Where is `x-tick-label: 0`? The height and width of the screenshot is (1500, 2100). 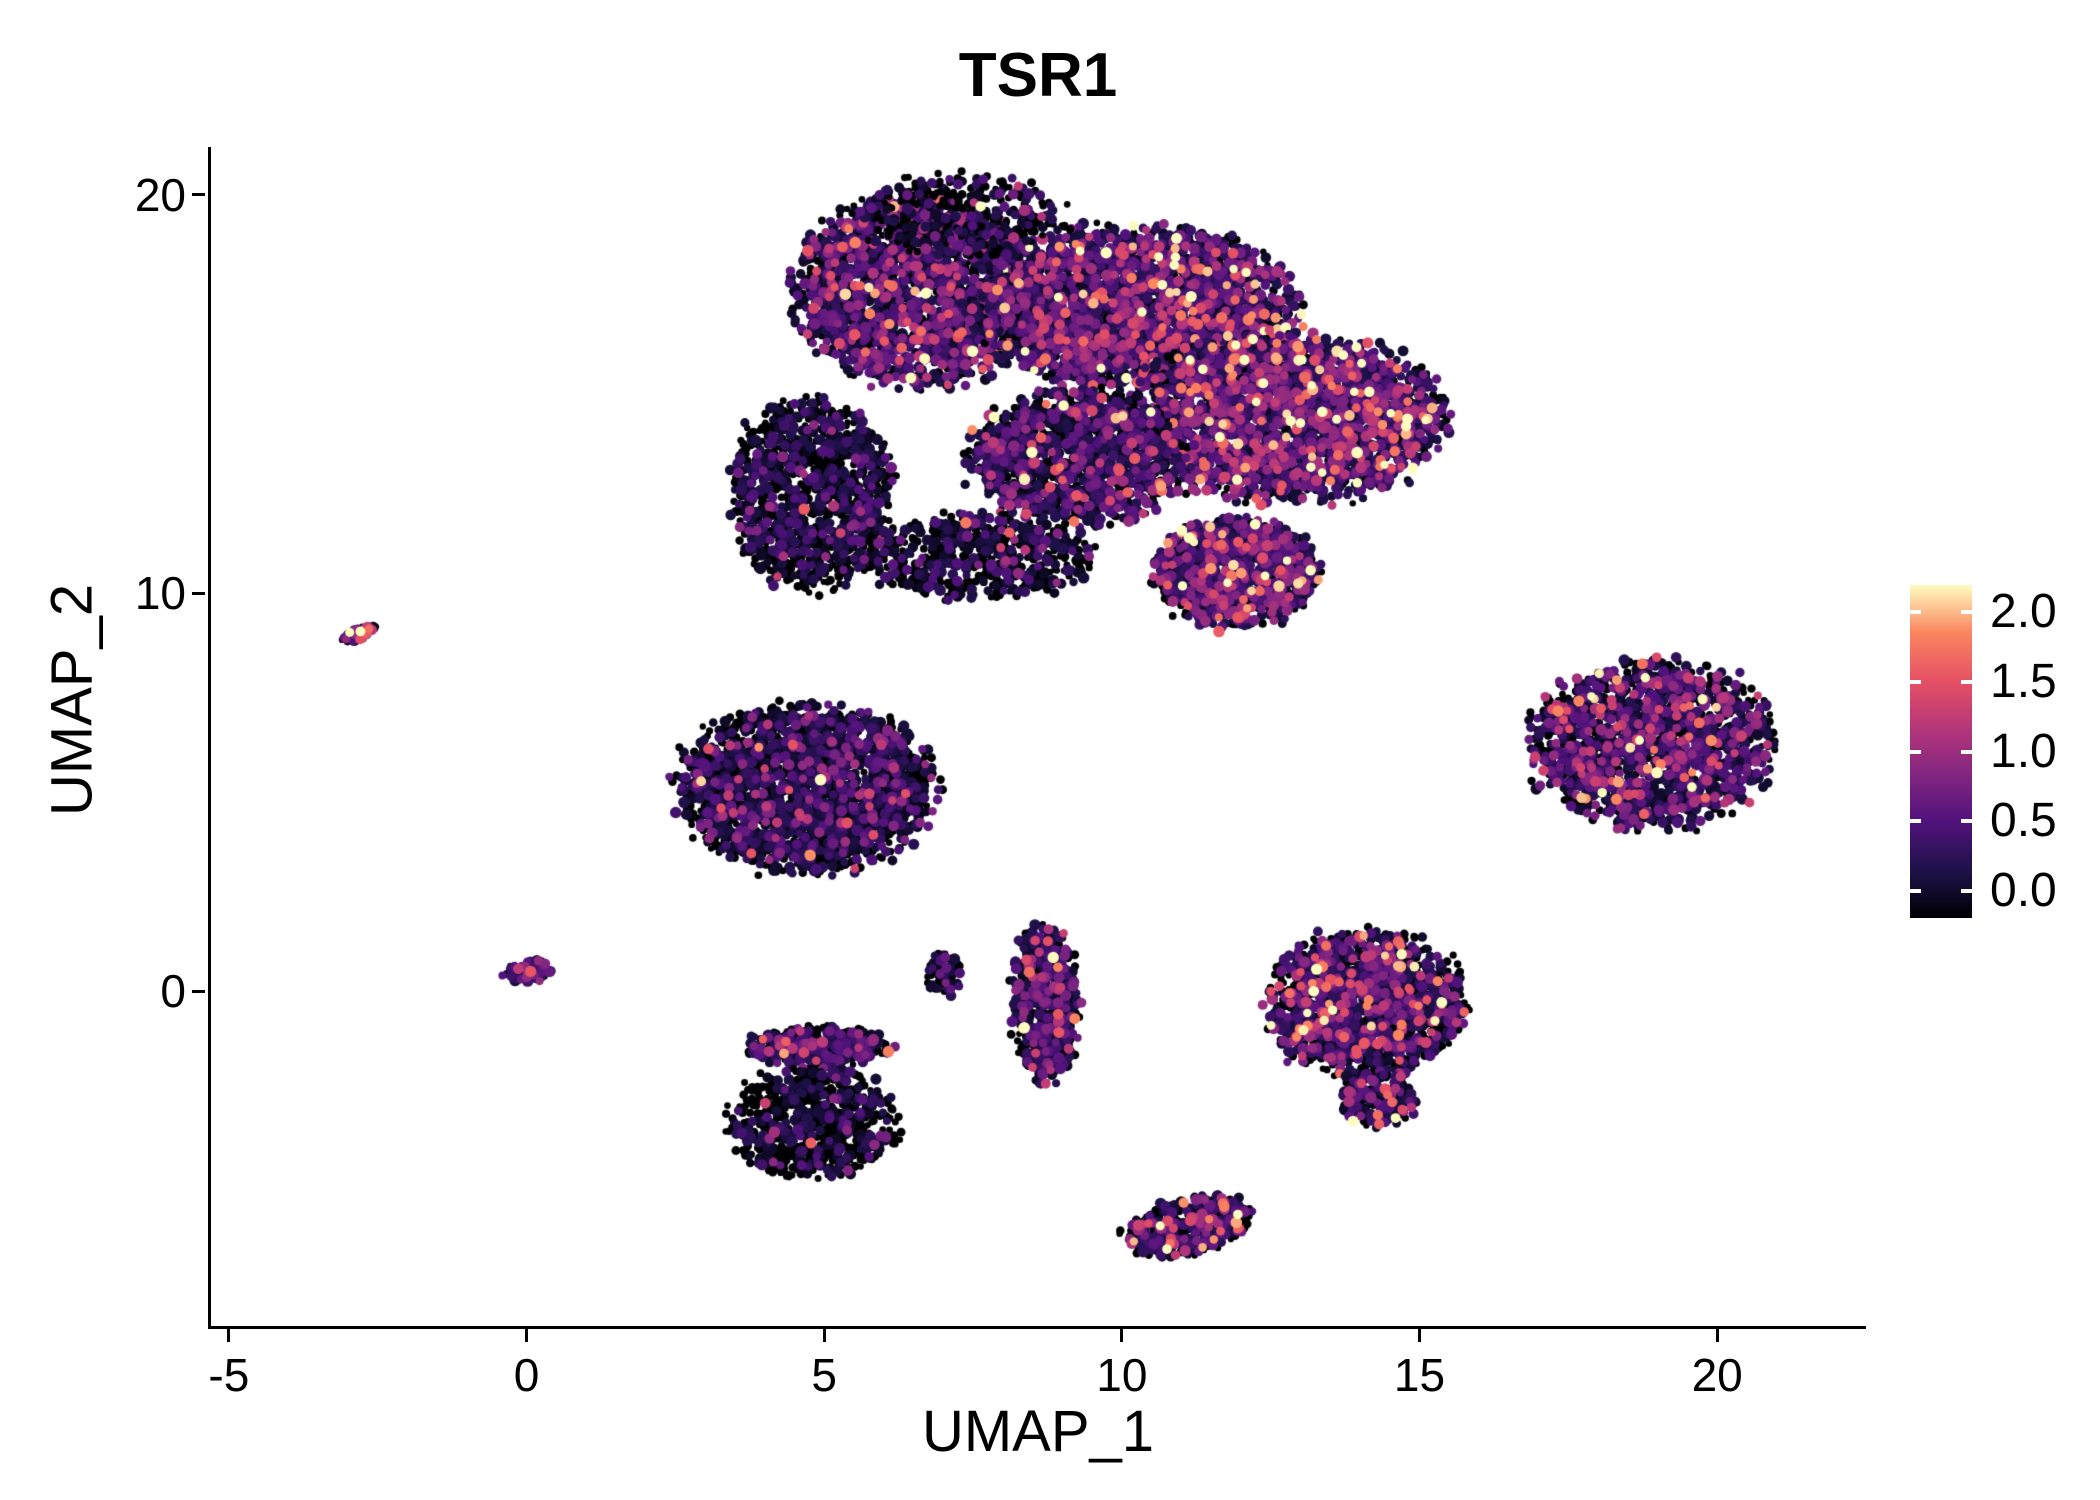 x-tick-label: 0 is located at coordinates (526, 1375).